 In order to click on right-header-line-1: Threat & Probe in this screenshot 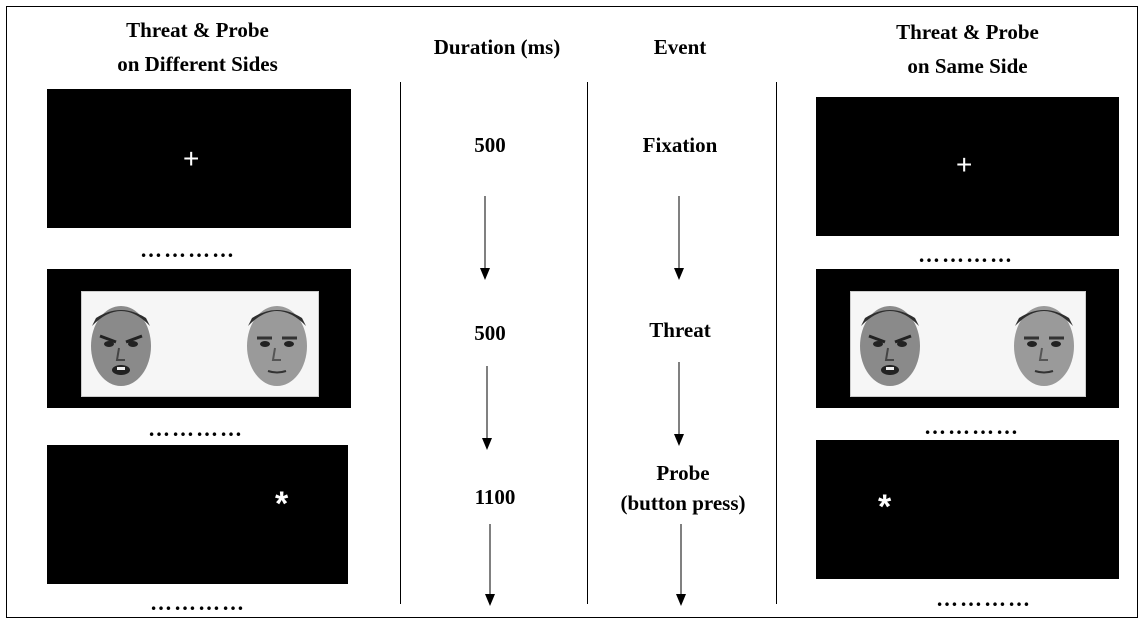, I will do `click(967, 32)`.